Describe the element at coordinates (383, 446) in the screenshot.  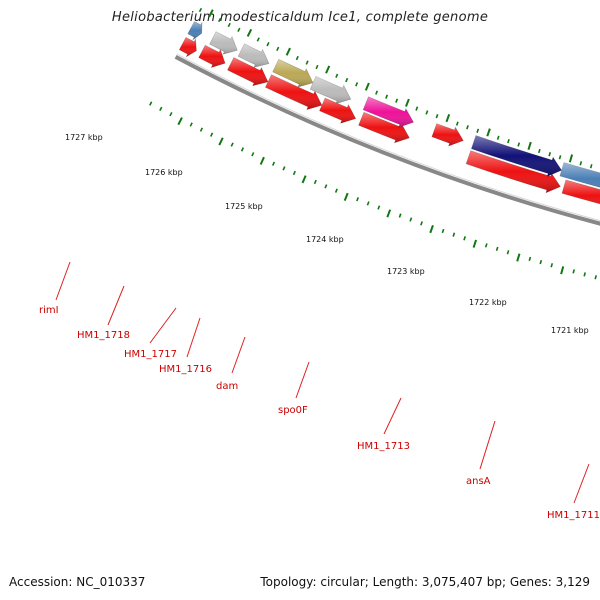
I see `gene-label: HM1_1713` at that location.